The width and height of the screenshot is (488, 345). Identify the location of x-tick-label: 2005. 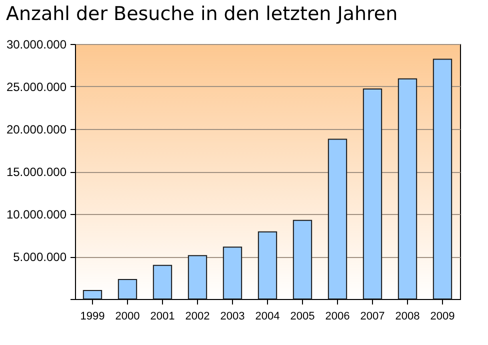
(302, 316).